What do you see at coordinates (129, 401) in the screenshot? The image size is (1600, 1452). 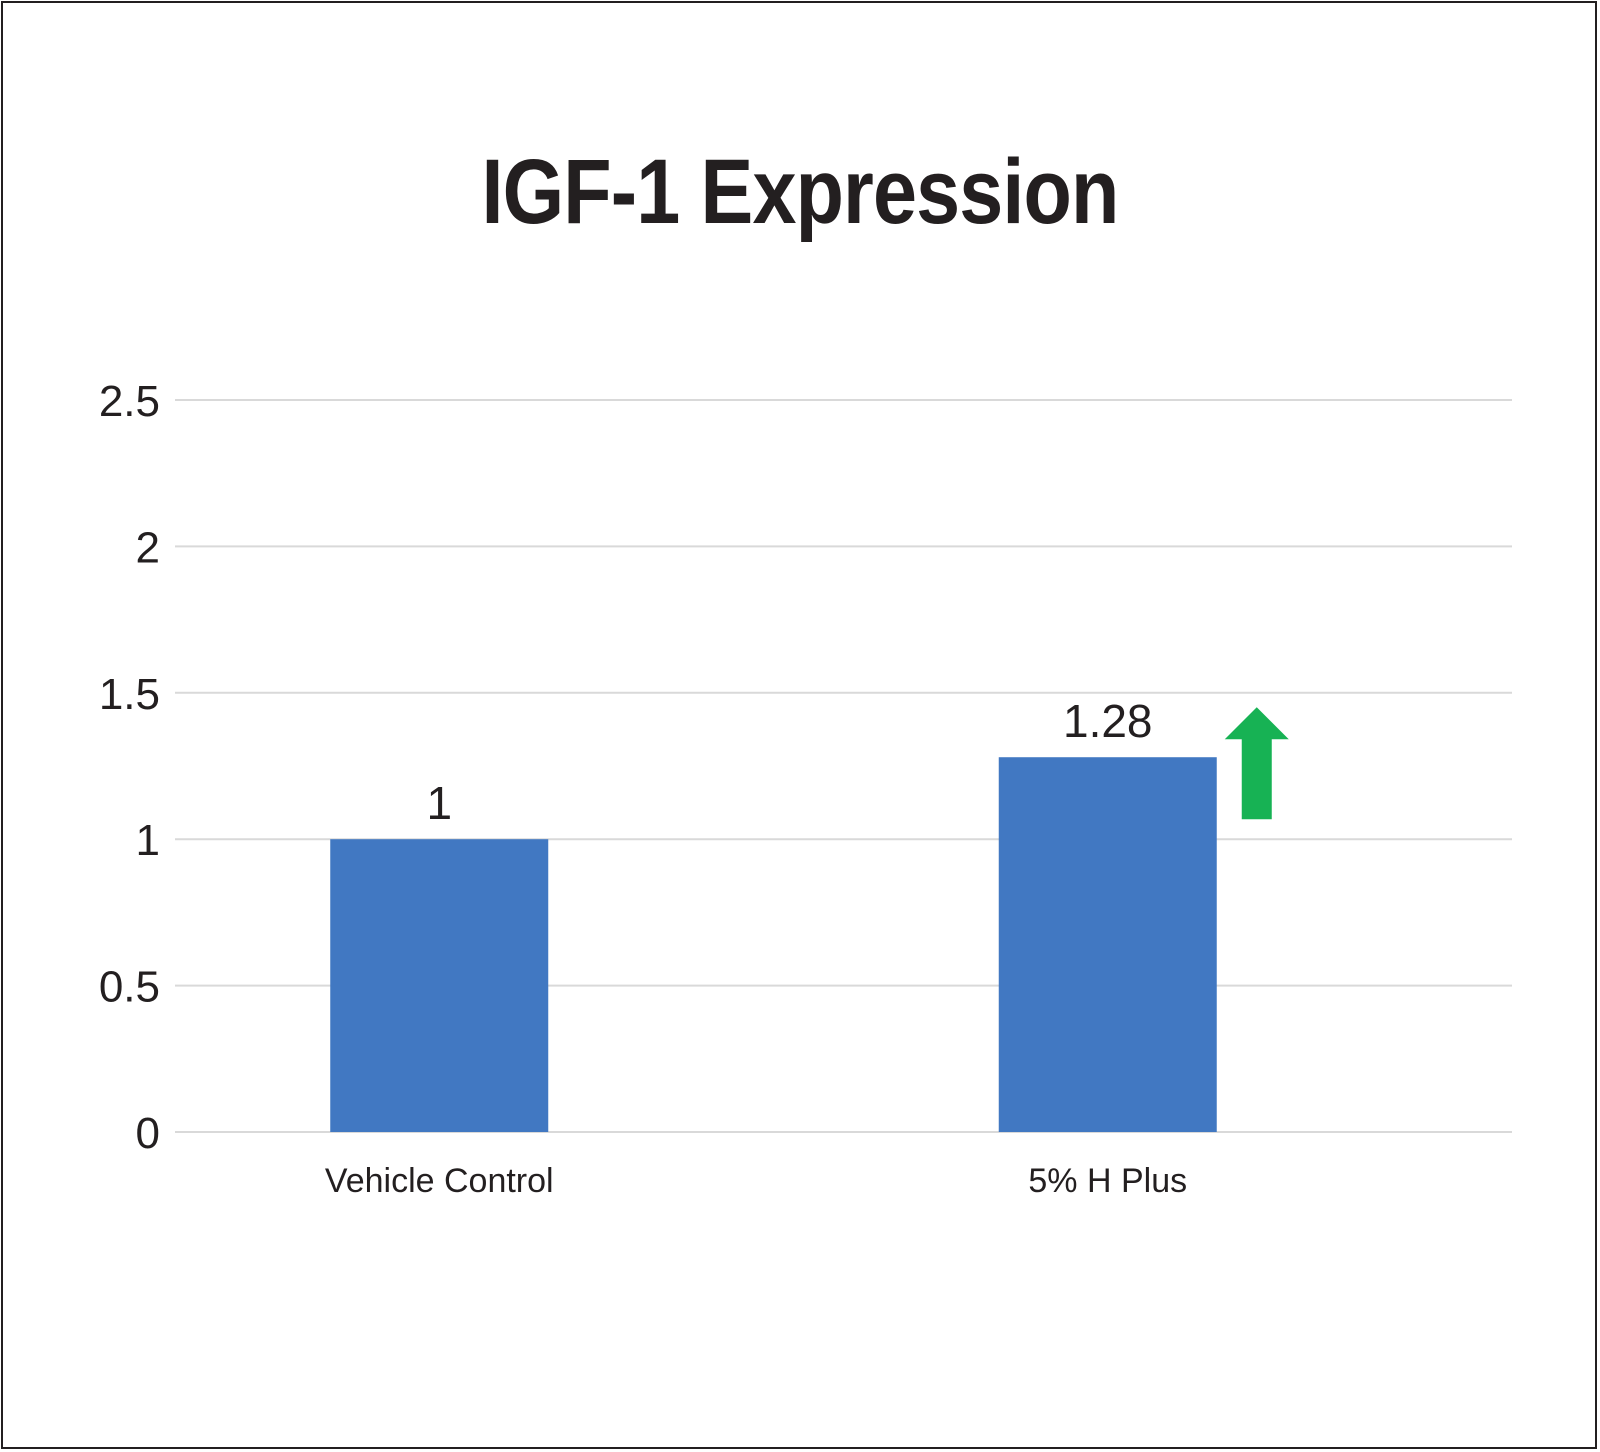 I see `y-tick-label: 2.5` at bounding box center [129, 401].